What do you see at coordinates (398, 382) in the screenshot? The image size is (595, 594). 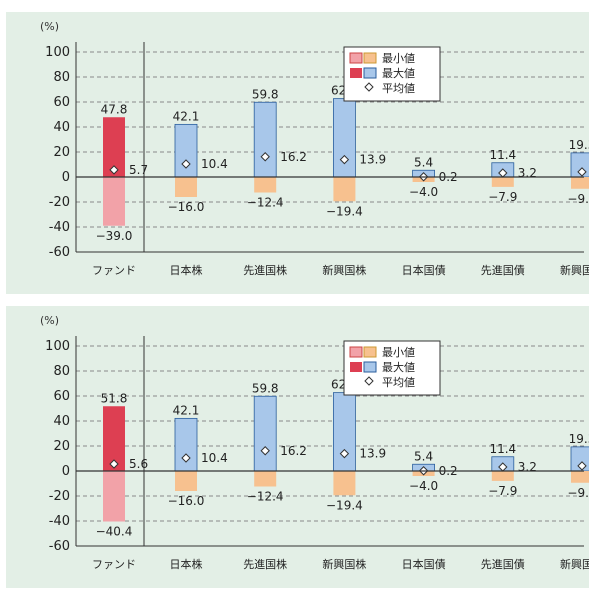 I see `legend-avg-label: 平均値` at bounding box center [398, 382].